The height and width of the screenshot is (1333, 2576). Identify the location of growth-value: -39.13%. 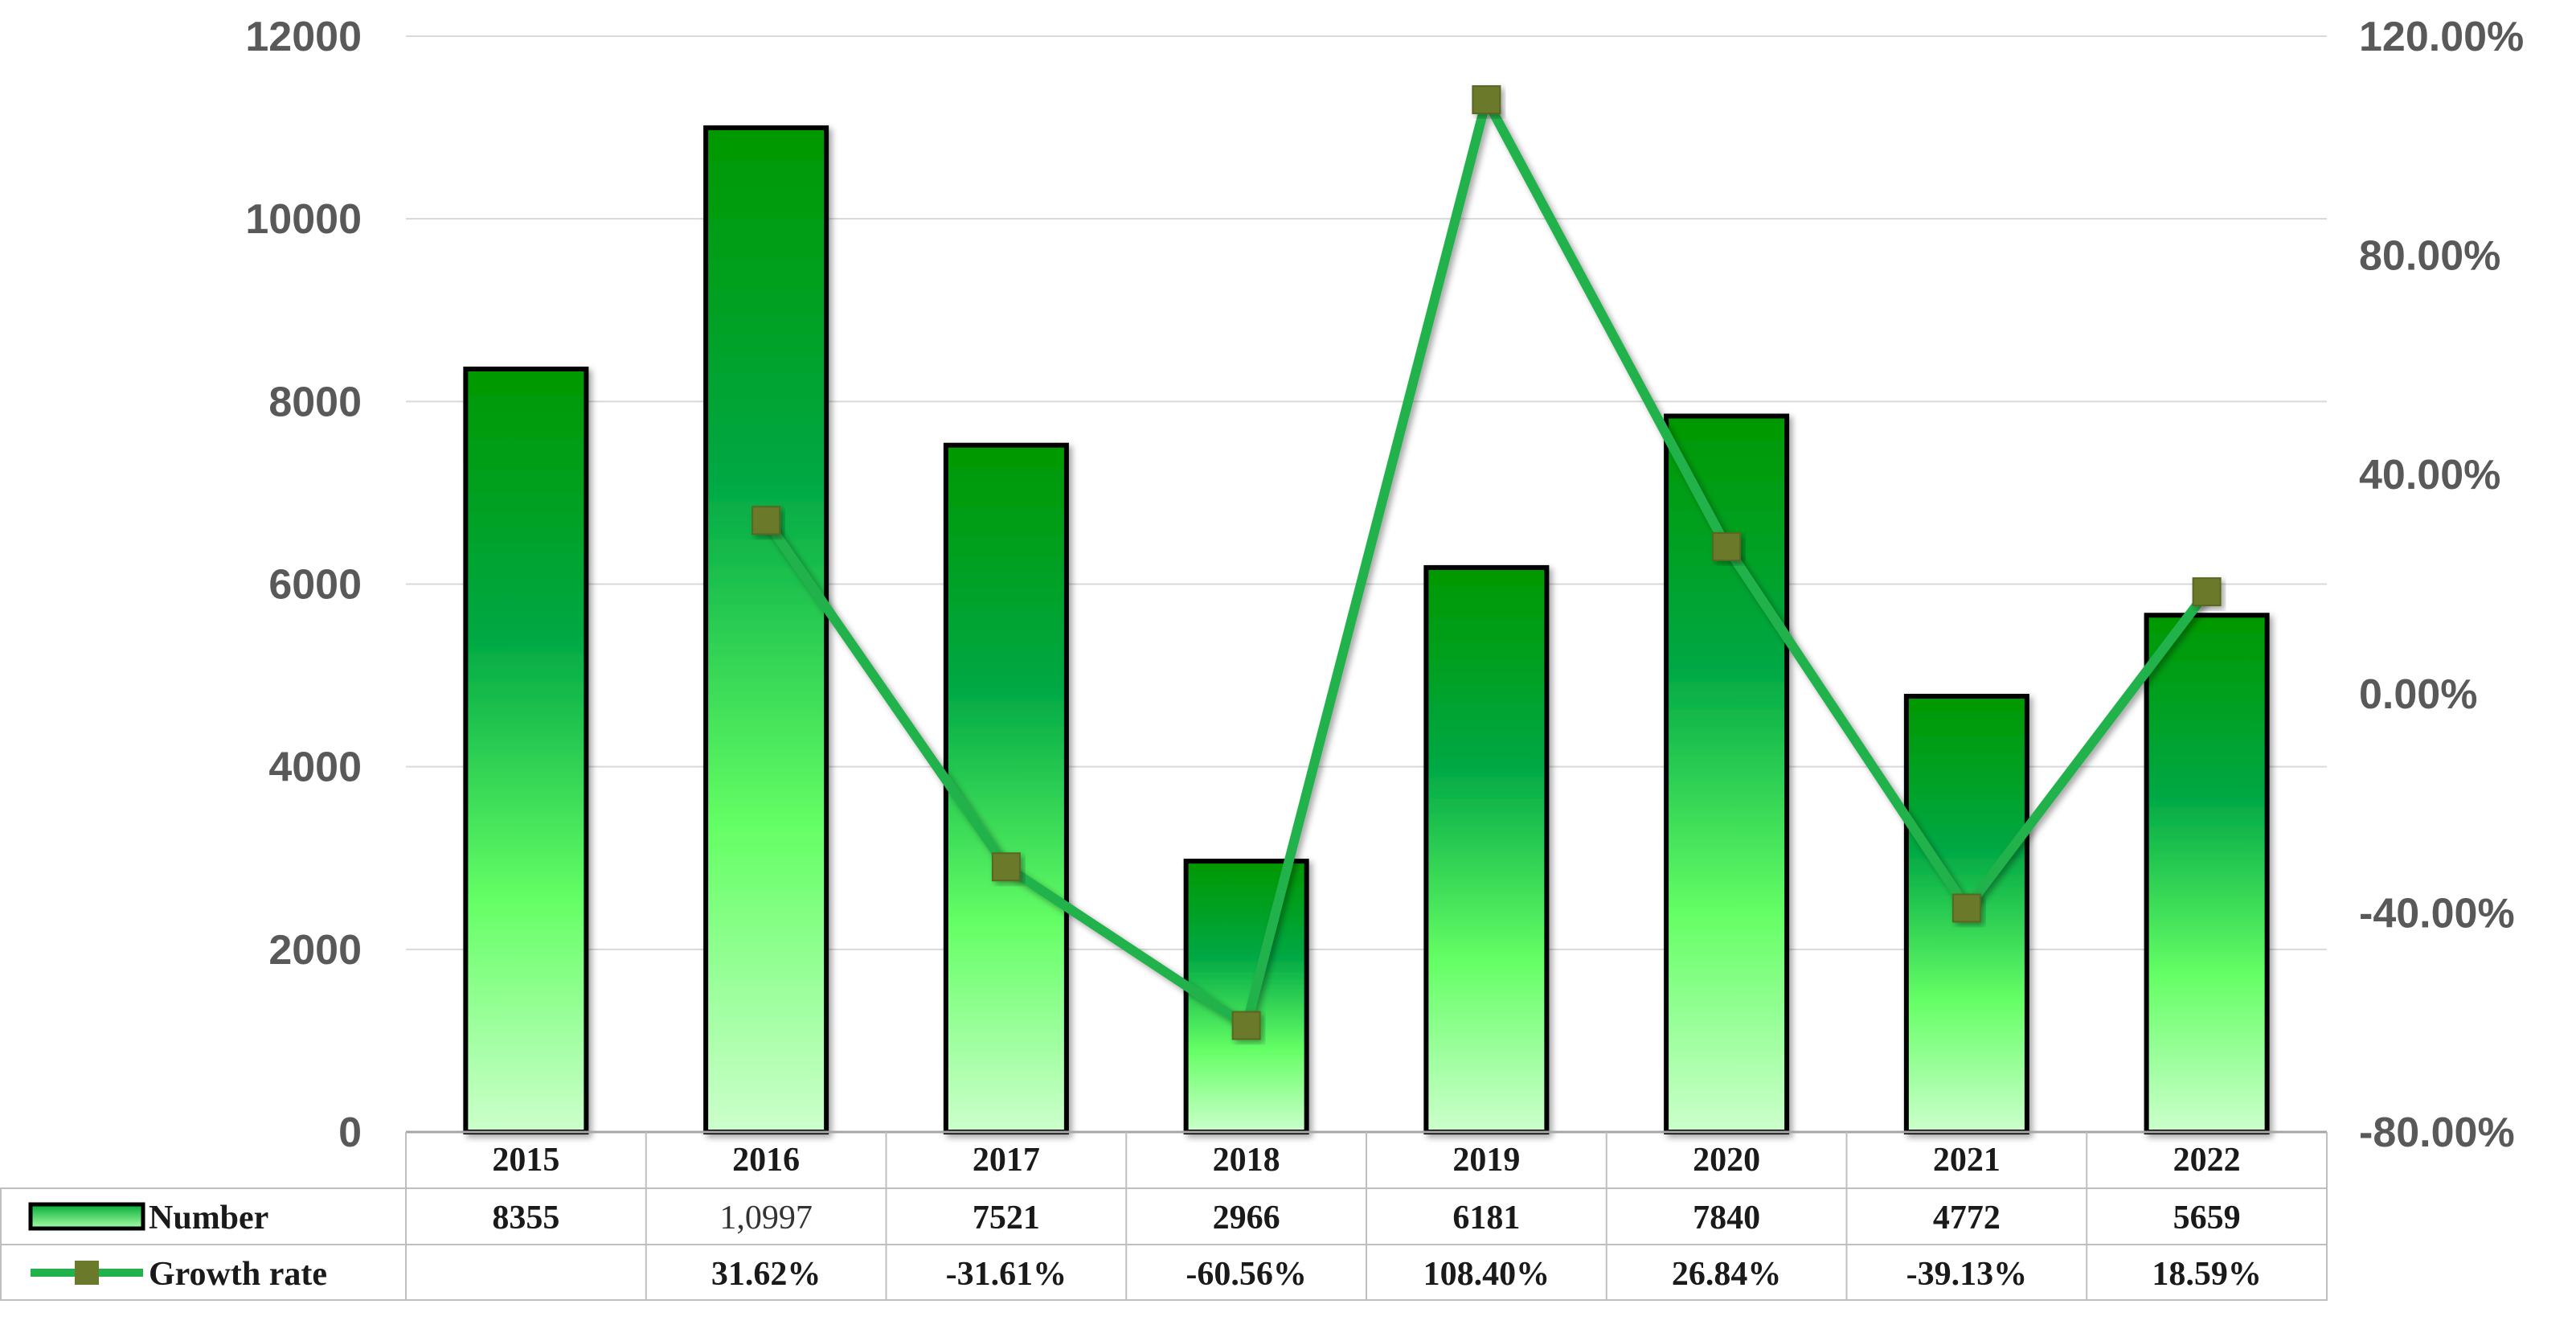
(1967, 1274).